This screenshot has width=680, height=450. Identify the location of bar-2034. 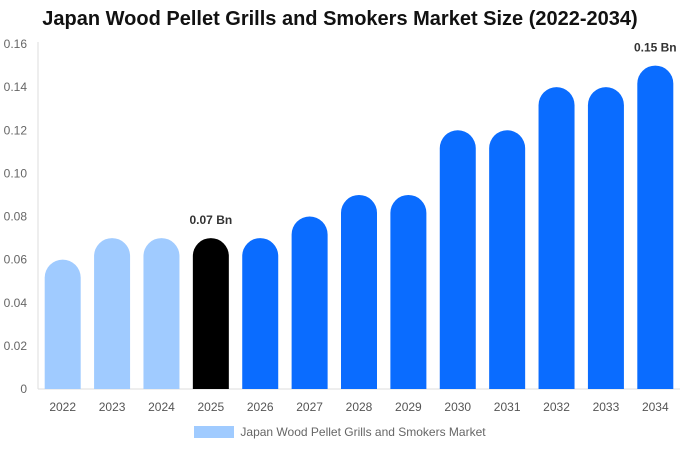
(655, 227).